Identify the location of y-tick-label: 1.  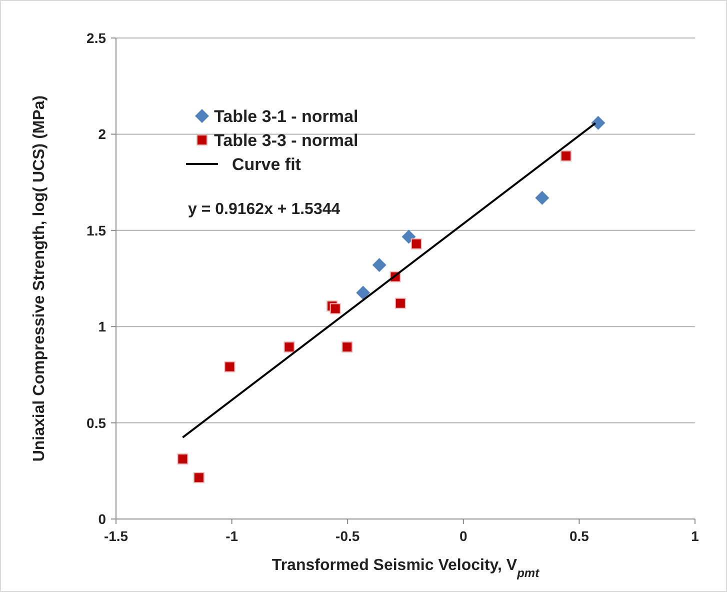
(102, 326).